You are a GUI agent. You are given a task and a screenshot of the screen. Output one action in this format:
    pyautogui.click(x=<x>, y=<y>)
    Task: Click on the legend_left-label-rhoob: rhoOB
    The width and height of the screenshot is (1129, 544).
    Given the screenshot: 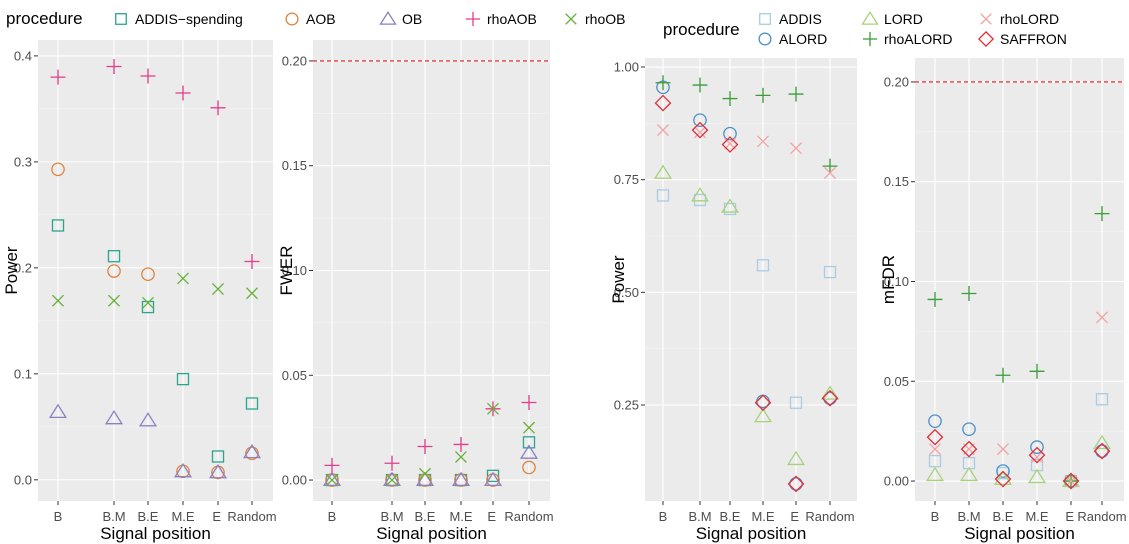 What is the action you would take?
    pyautogui.click(x=605, y=19)
    